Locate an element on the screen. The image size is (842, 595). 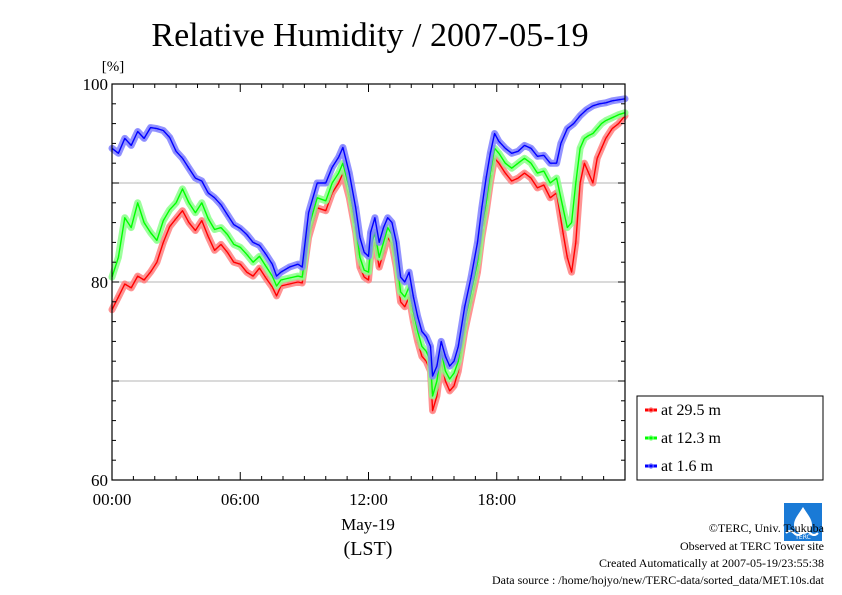
x-axis-date-label: May-19 is located at coordinates (368, 524).